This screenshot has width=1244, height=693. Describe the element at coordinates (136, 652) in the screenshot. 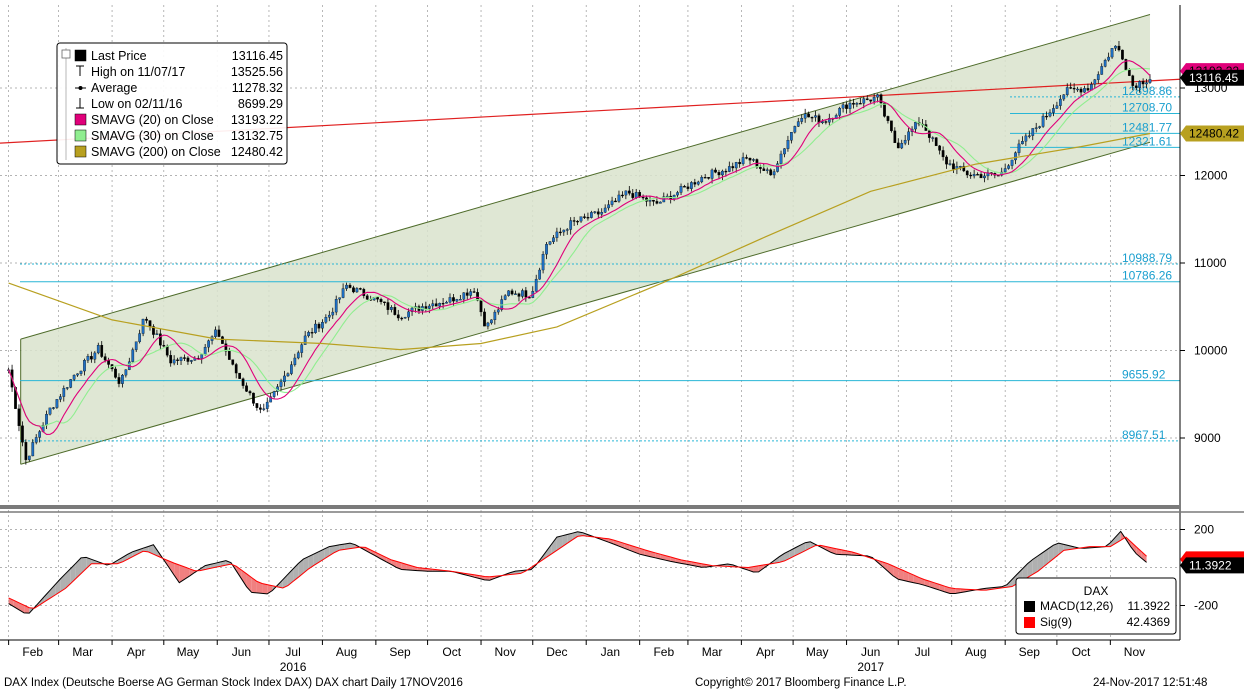

I see `x-tick-label: Apr` at that location.